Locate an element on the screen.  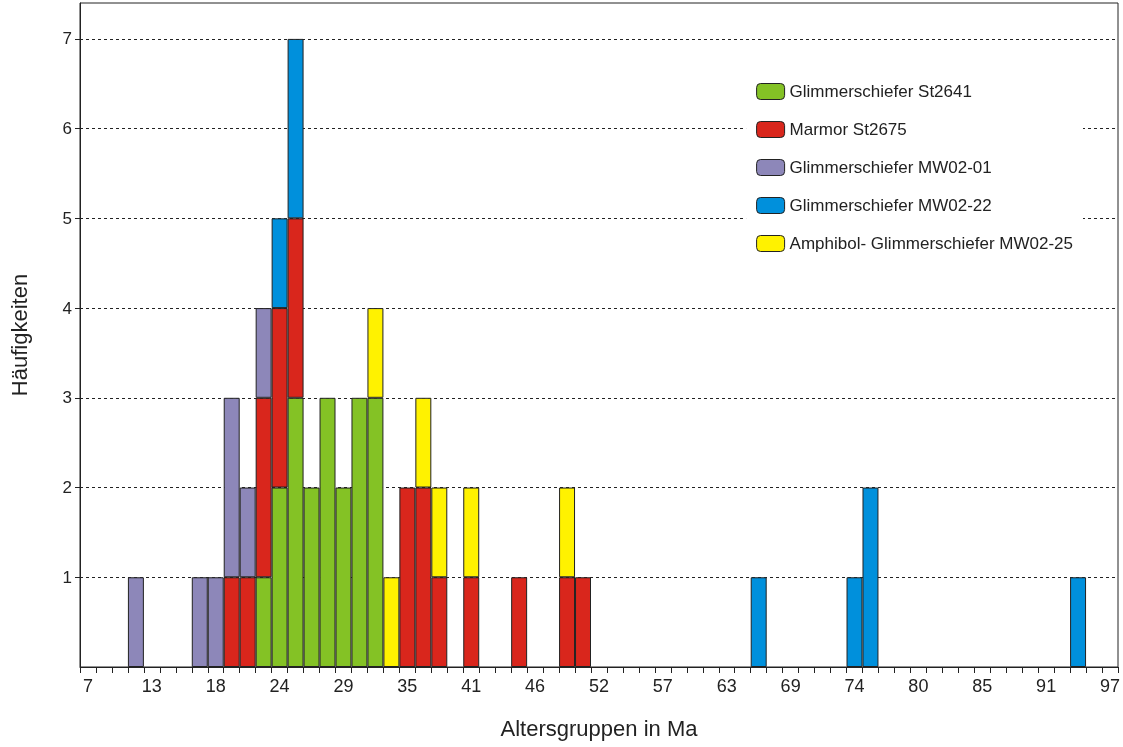
x-tick-label: 24 is located at coordinates (279, 686).